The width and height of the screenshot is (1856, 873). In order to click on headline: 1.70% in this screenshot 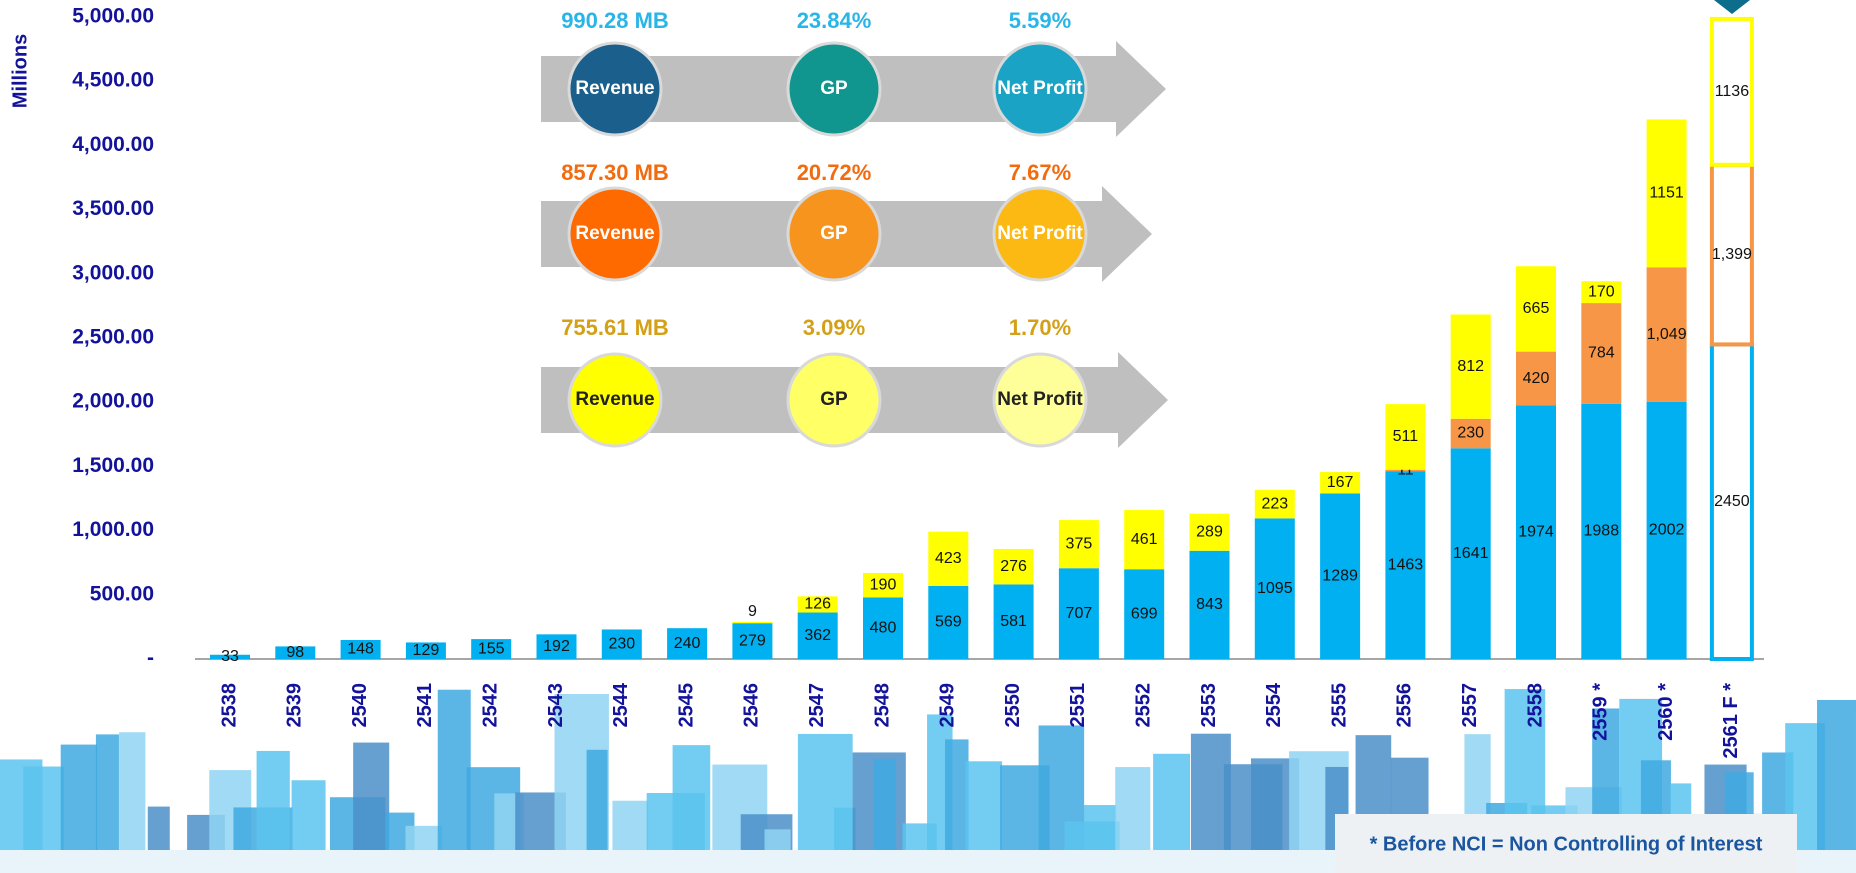, I will do `click(1040, 327)`.